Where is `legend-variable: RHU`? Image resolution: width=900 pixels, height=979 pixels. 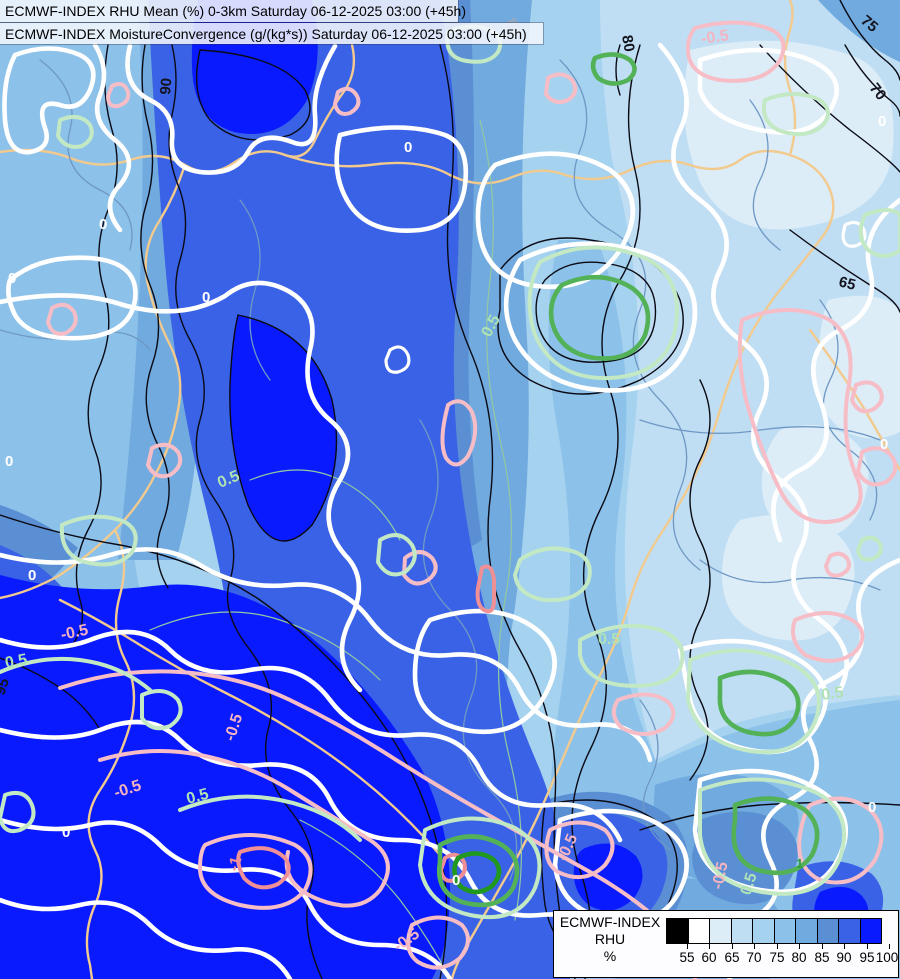
legend-variable: RHU is located at coordinates (610, 939).